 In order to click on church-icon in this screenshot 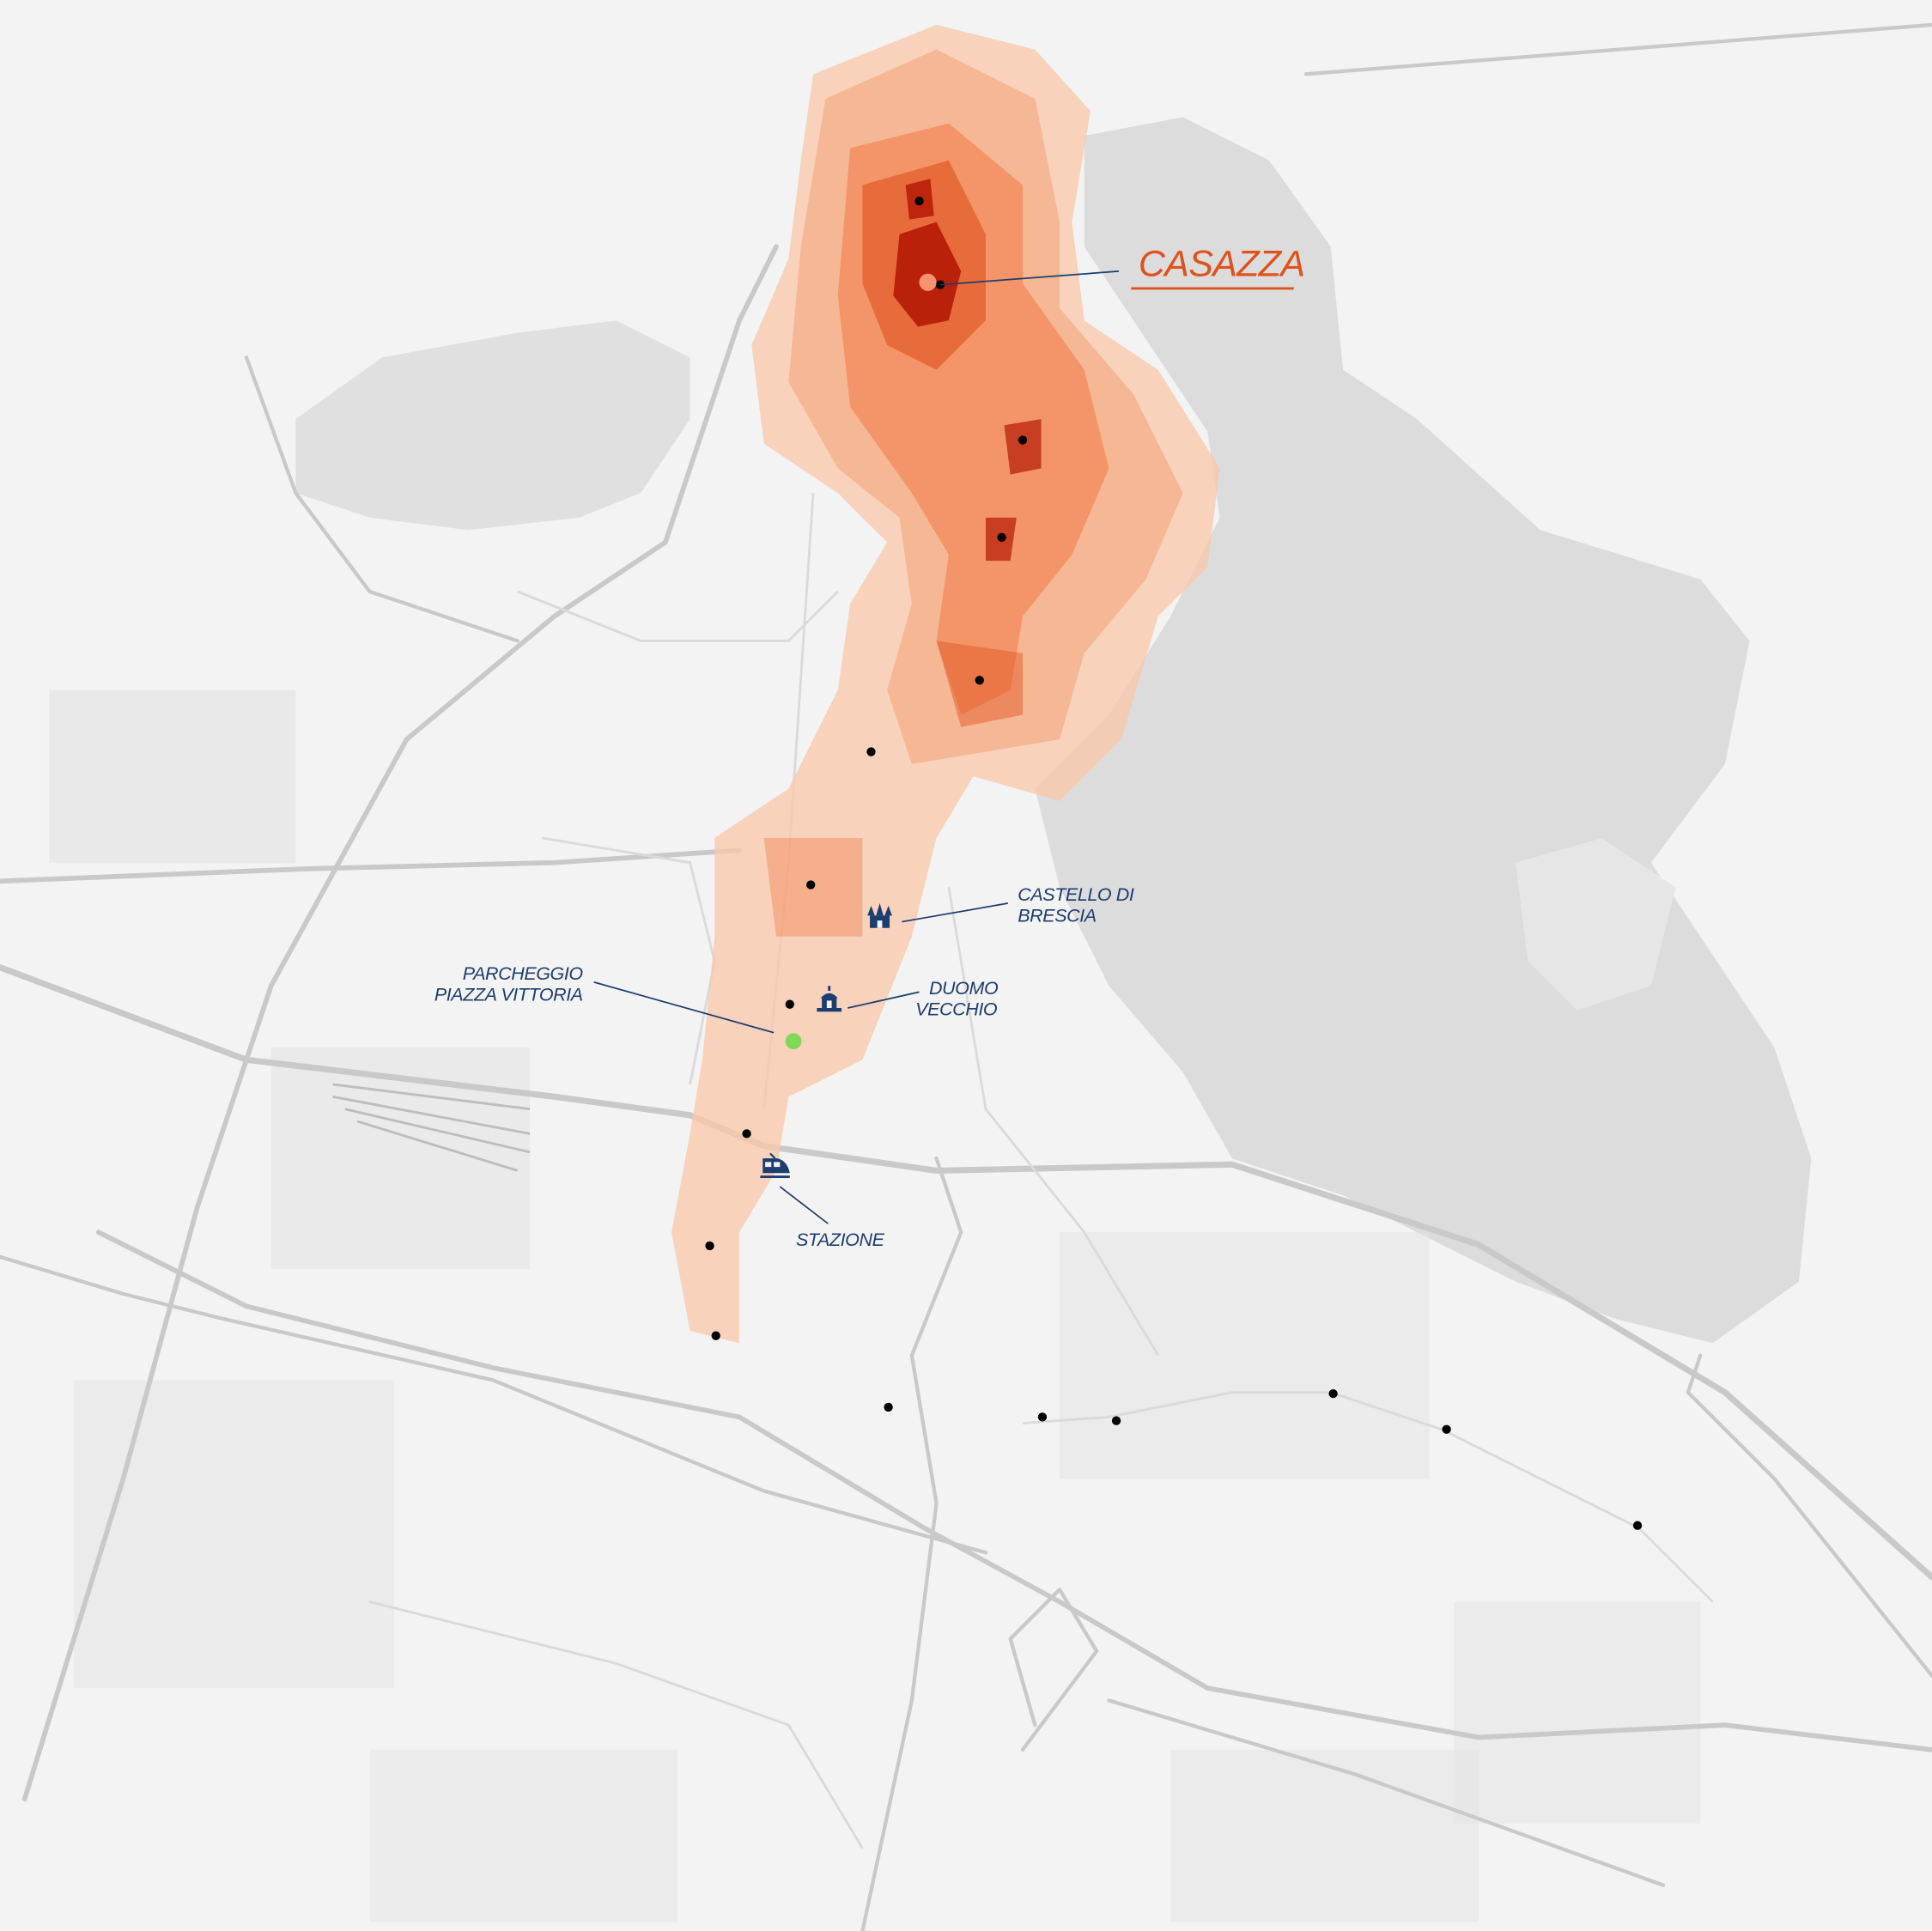, I will do `click(830, 999)`.